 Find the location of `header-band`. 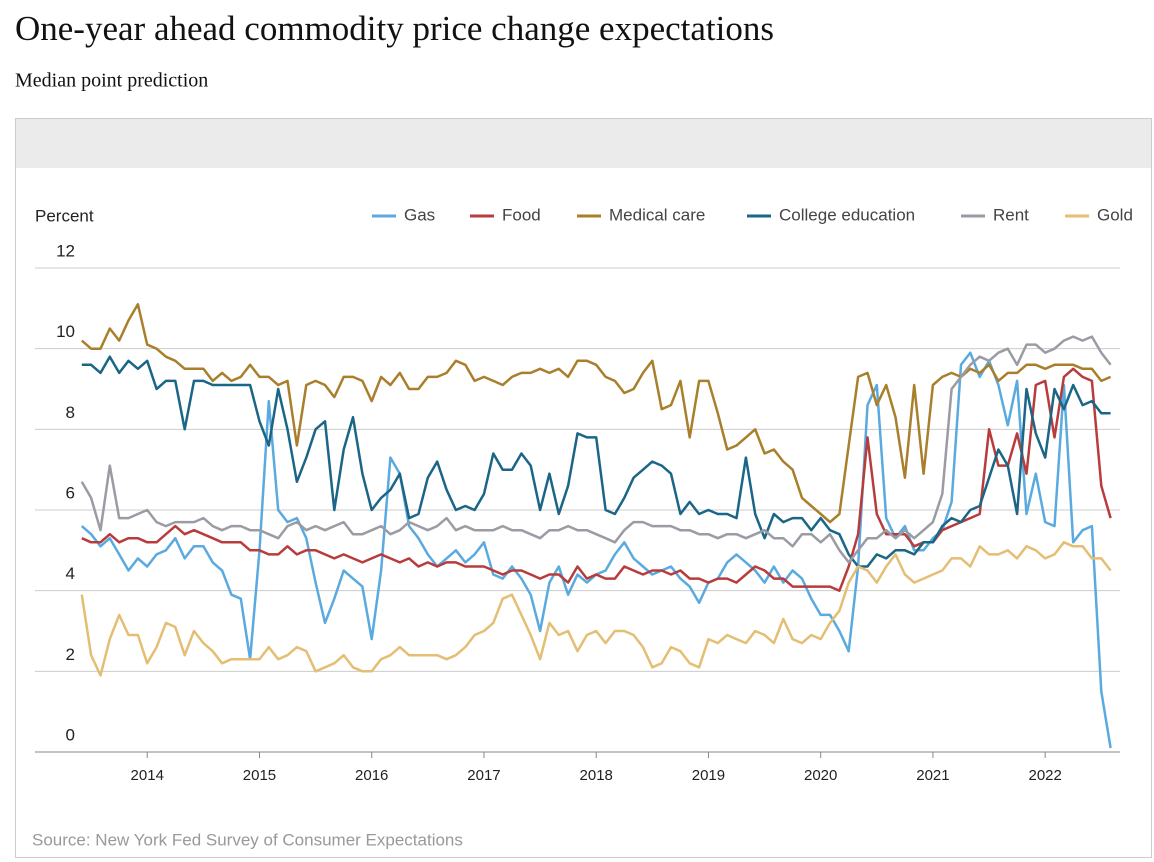

header-band is located at coordinates (583, 143).